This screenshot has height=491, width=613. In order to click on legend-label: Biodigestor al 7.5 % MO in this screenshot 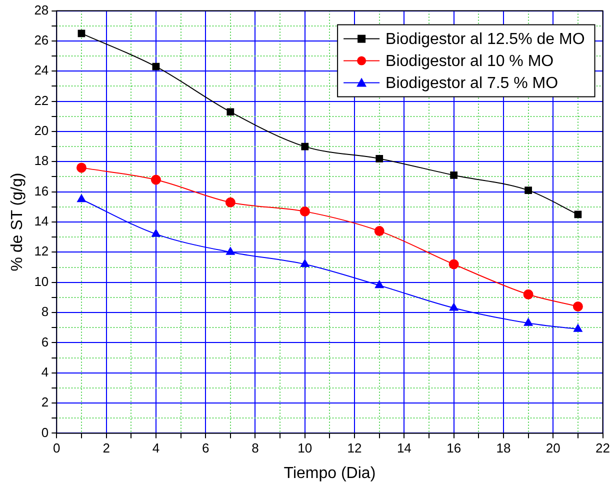, I will do `click(472, 83)`.